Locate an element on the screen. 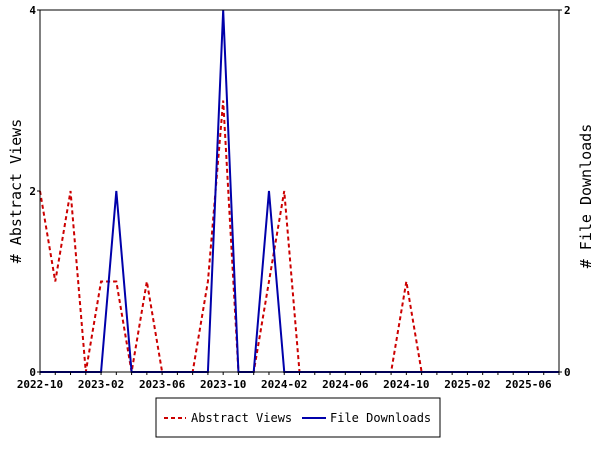 Image resolution: width=600 pixels, height=450 pixels. y-left-tick-label: 0 is located at coordinates (32, 372).